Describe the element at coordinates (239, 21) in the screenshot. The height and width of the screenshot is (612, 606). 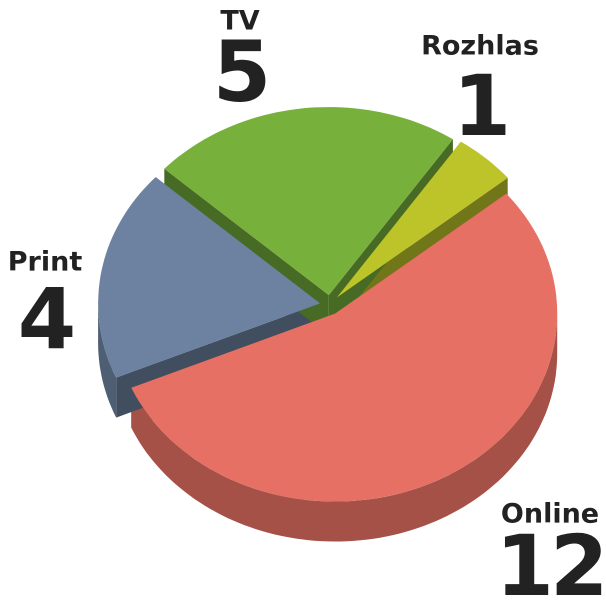
I see `category-label: TV` at that location.